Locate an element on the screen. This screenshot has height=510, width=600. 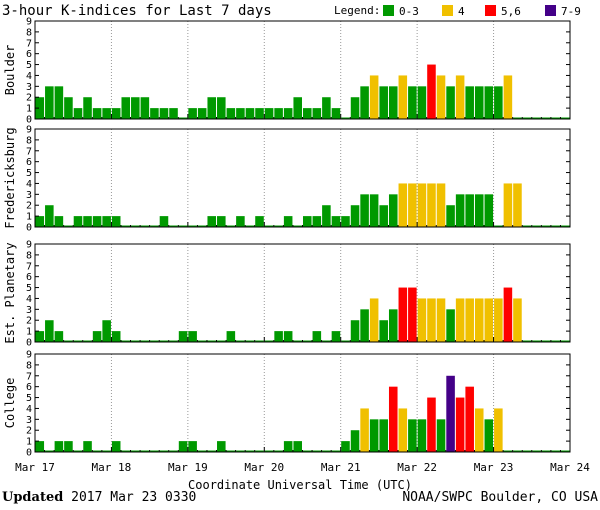
y-tick-label: 8 is located at coordinates (29, 140).